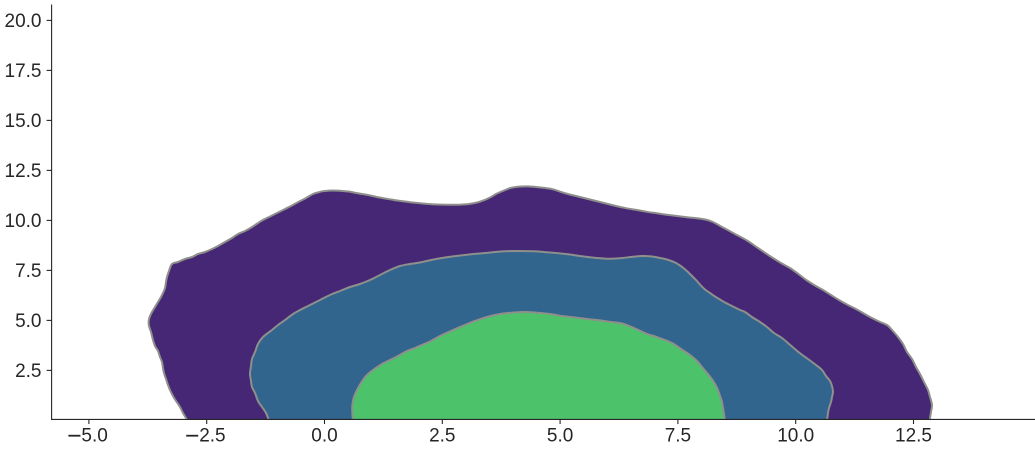 This screenshot has height=450, width=1035. Describe the element at coordinates (23, 71) in the screenshot. I see `svg-text: 17.5` at that location.